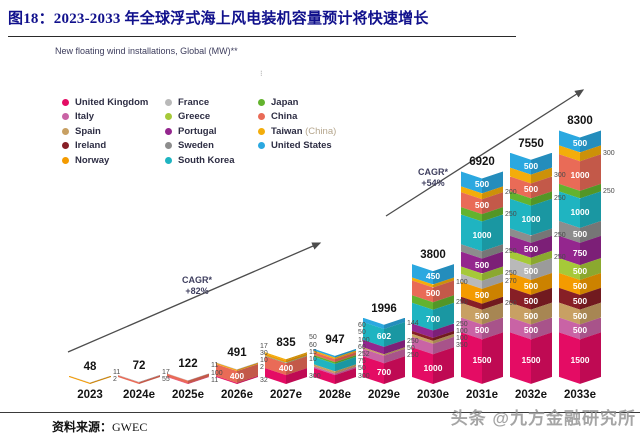 Image resolution: width=640 pixels, height=441 pixels. I want to click on segment-norway: 500, so click(482, 293).